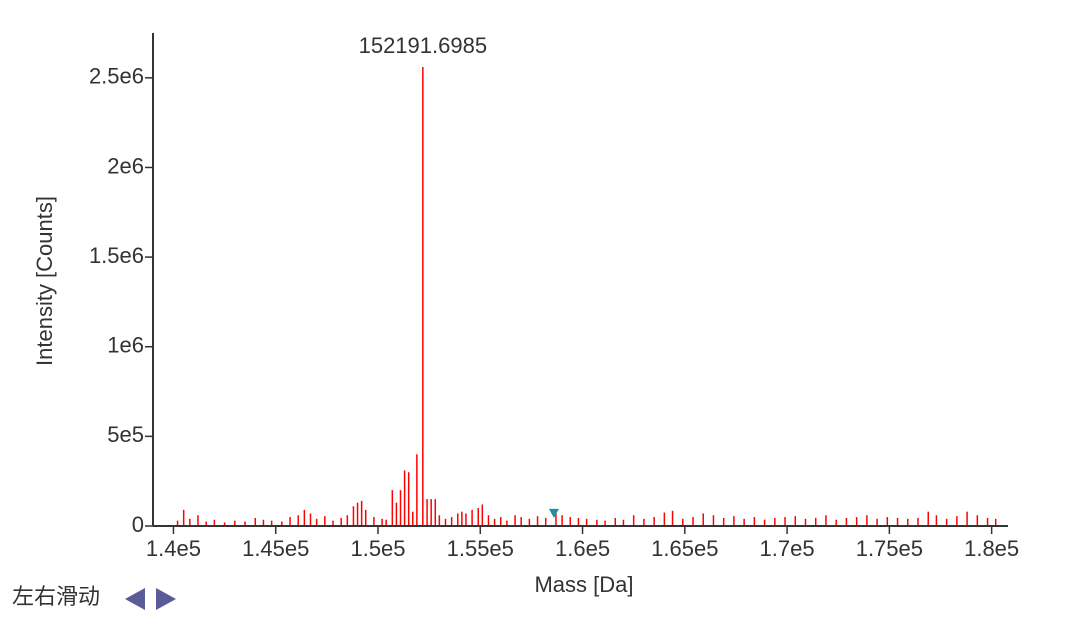 The height and width of the screenshot is (623, 1080). Describe the element at coordinates (553, 513) in the screenshot. I see `marker` at that location.